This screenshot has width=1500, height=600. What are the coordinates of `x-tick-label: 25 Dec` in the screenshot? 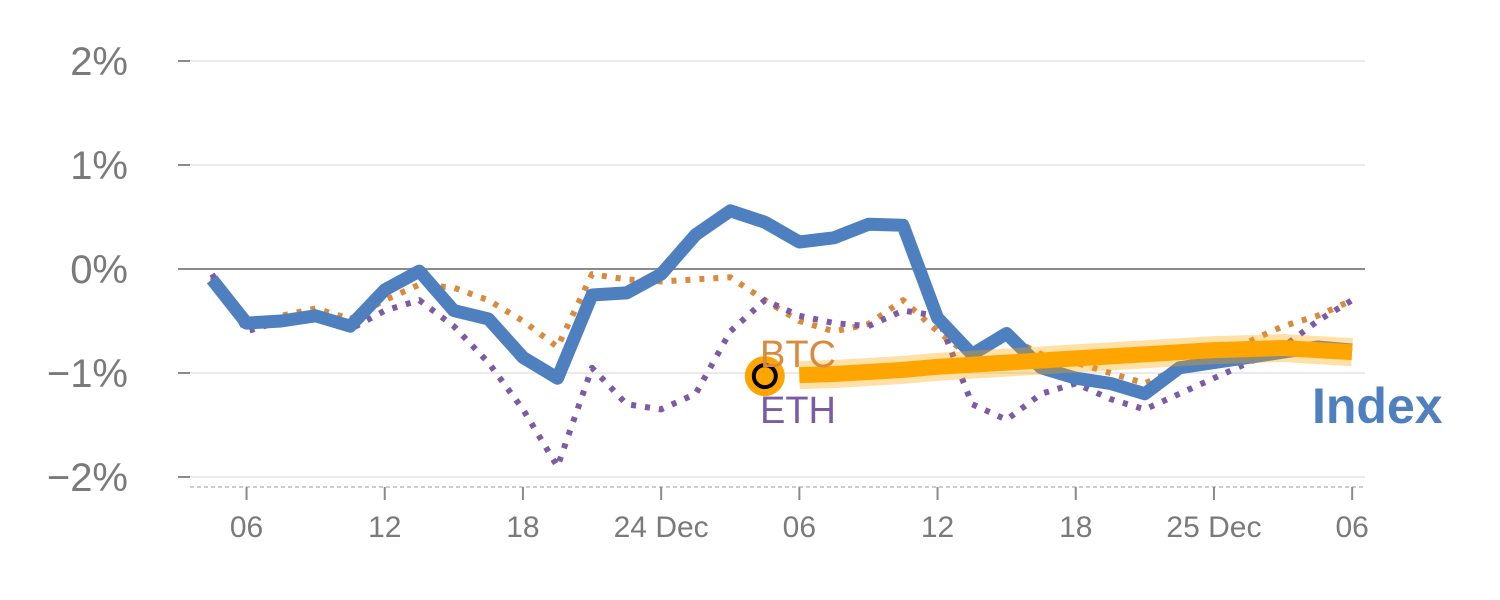 It's located at (1213, 527).